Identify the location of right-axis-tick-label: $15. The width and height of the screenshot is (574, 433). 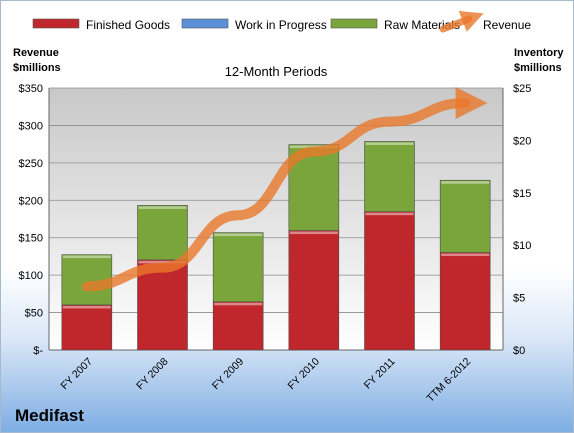
(522, 194).